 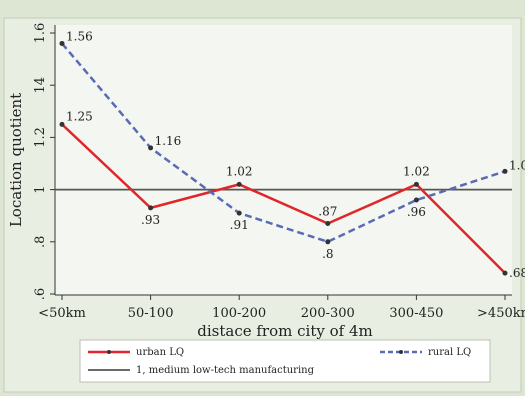 I want to click on legend-marker-rural, so click(x=401, y=352).